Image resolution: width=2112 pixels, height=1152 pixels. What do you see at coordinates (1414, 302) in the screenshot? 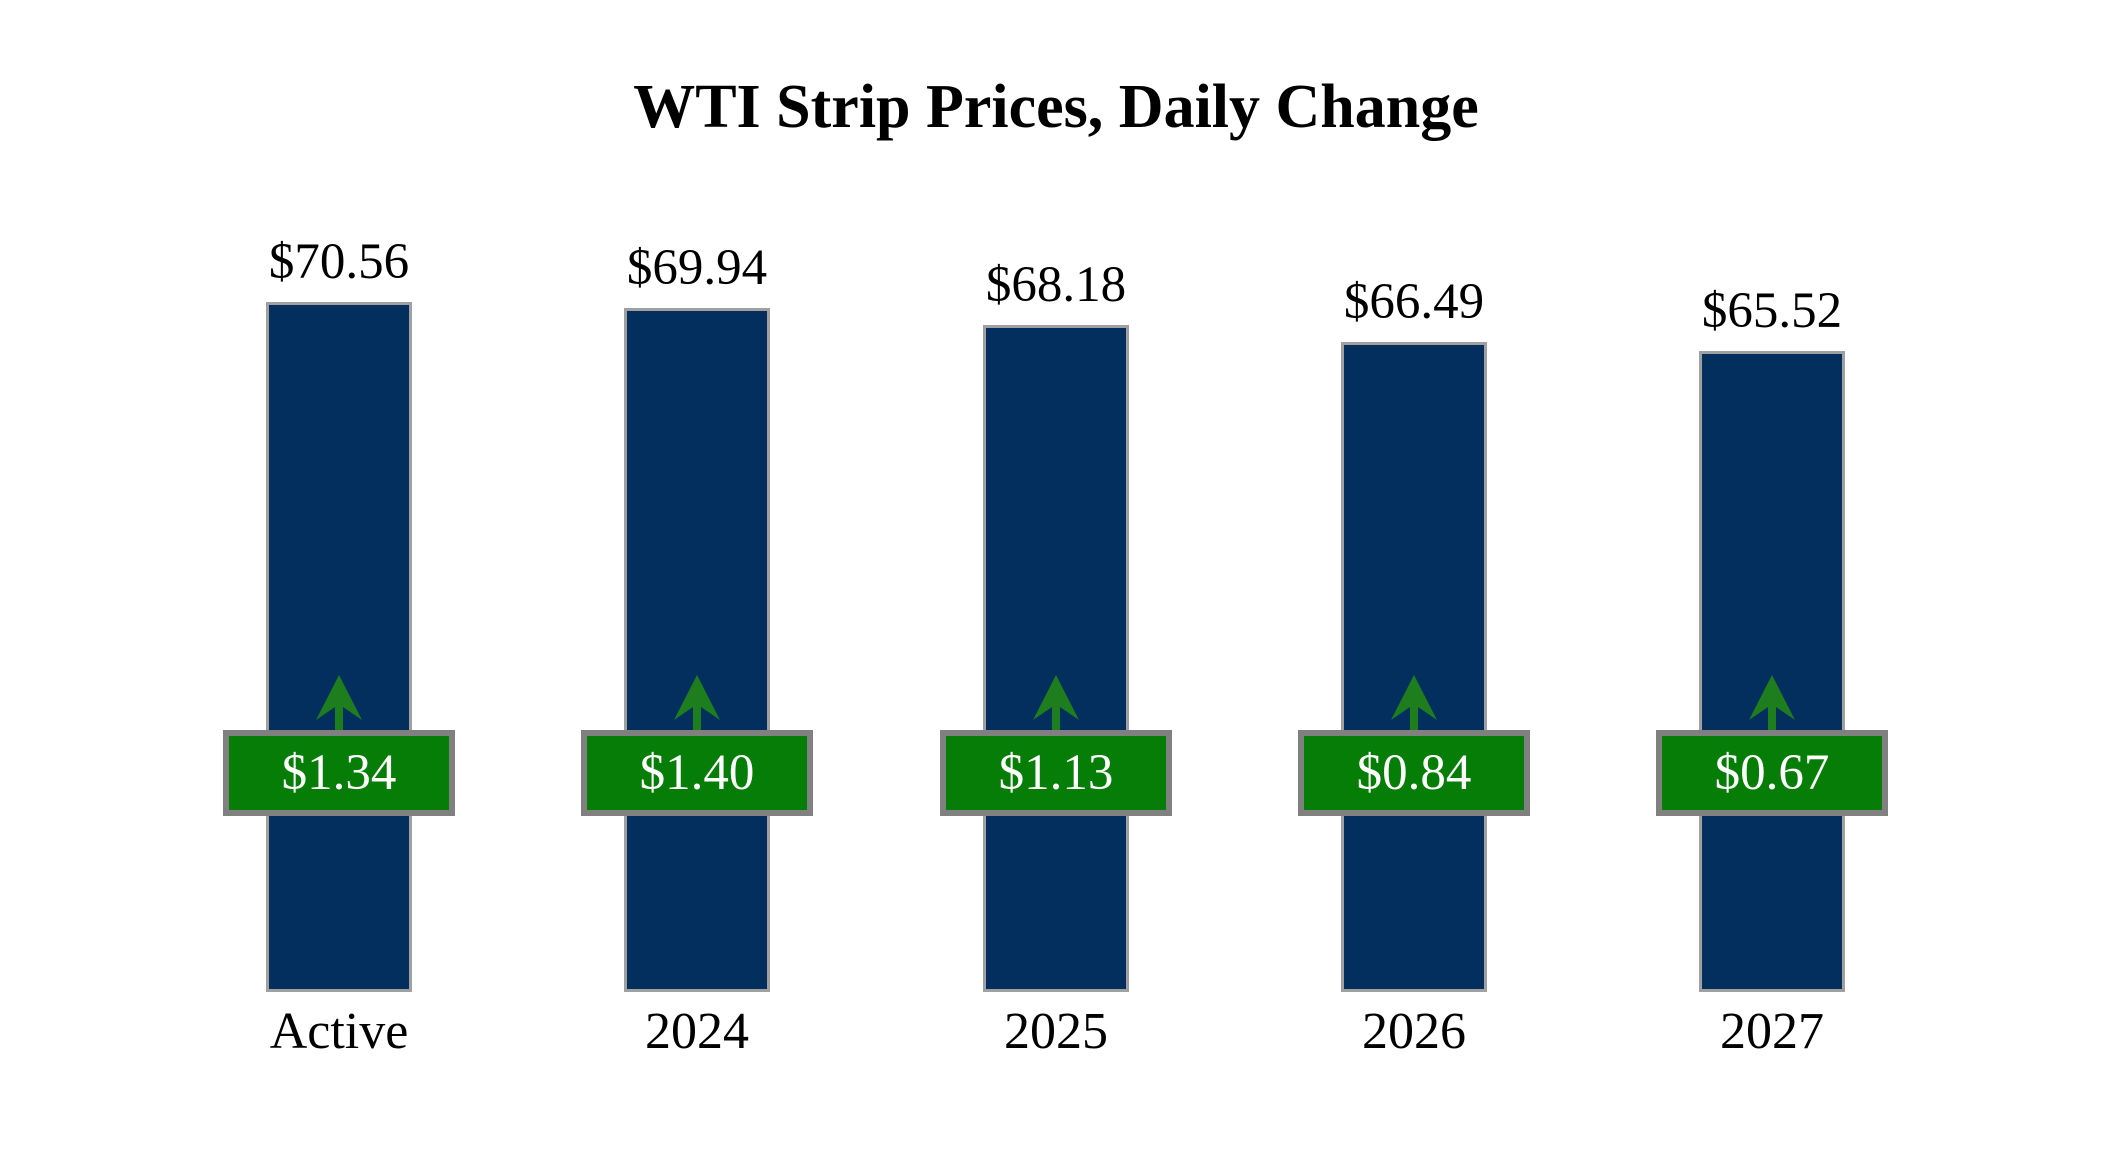
I see `price-label: $66.49` at bounding box center [1414, 302].